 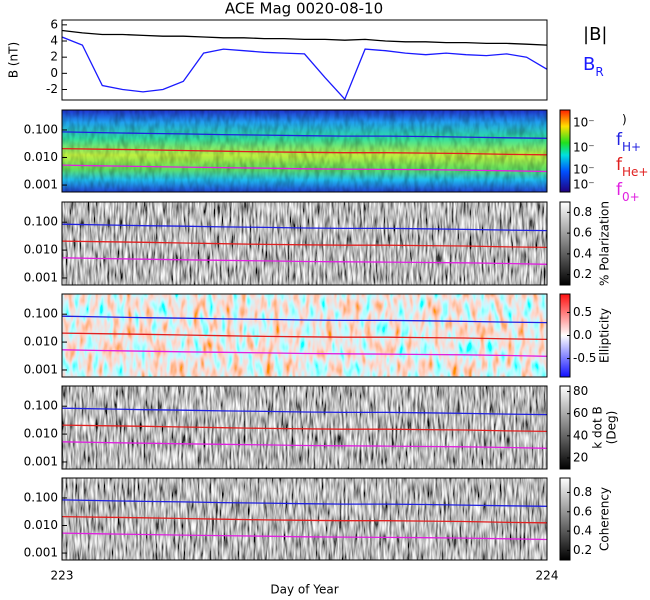 What do you see at coordinates (54, 73) in the screenshot?
I see `y-tick-label: 0` at bounding box center [54, 73].